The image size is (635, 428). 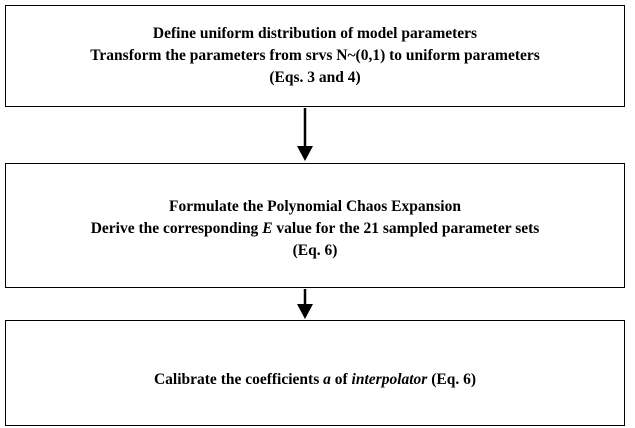 I want to click on text-segment: Formulate the Polynomial Chaos Expansion, so click(x=315, y=206).